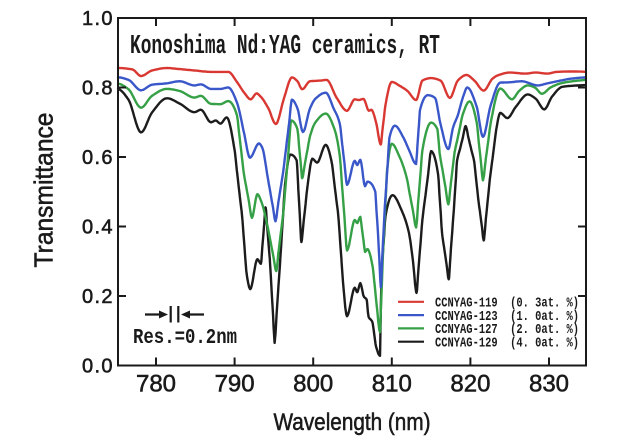 The image size is (628, 447). Describe the element at coordinates (285, 47) in the screenshot. I see `svg-text: Konoshima Nd:YAG ceramics, RT` at that location.